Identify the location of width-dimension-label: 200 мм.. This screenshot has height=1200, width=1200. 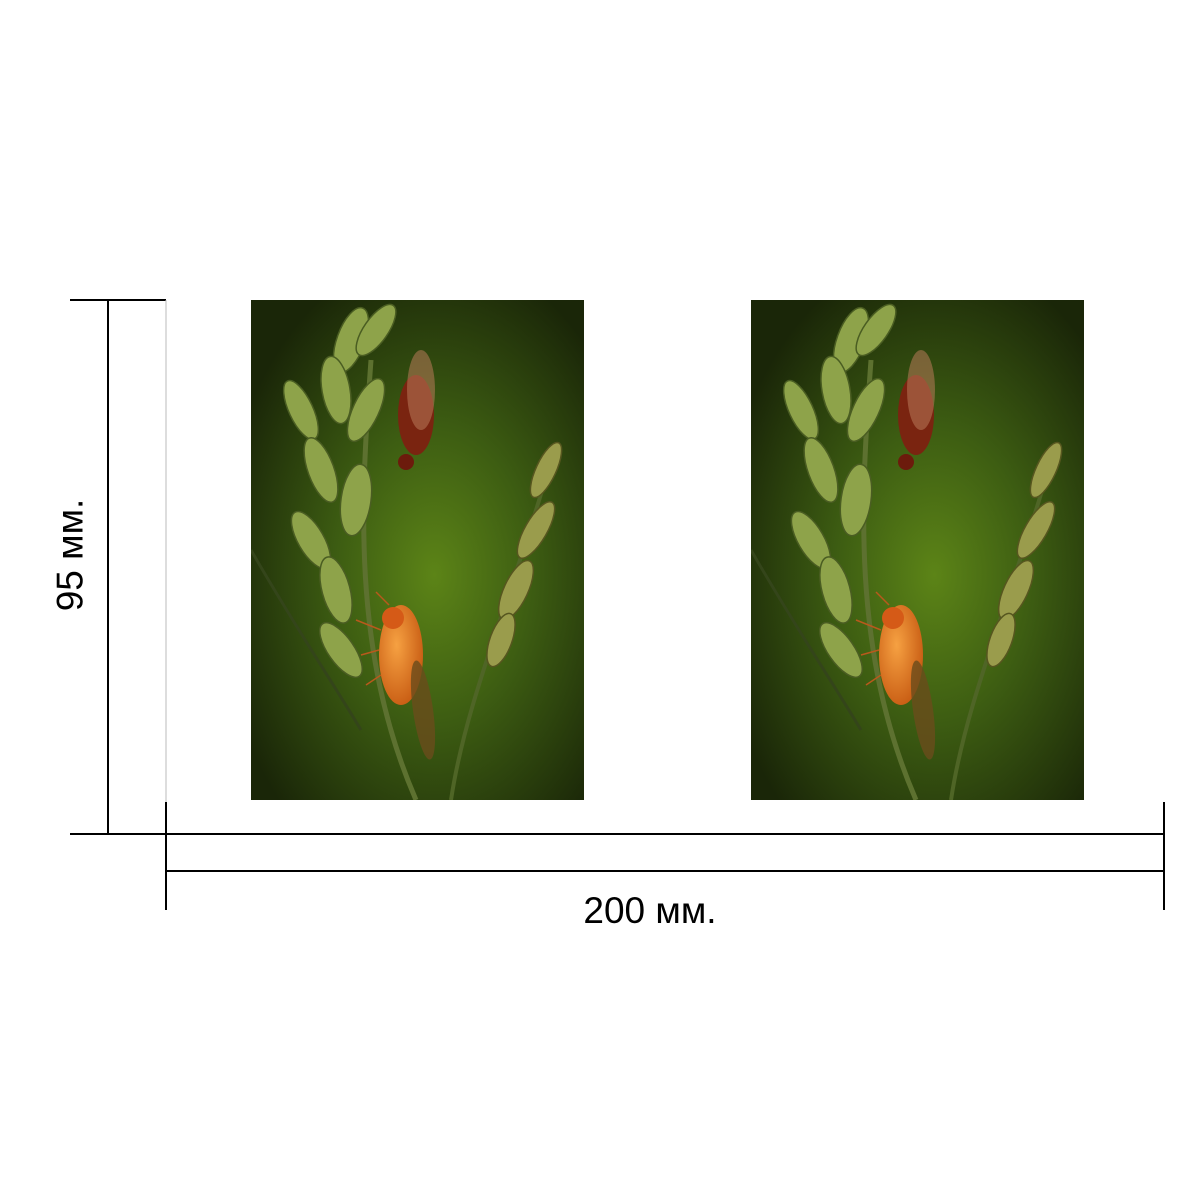
(650, 910).